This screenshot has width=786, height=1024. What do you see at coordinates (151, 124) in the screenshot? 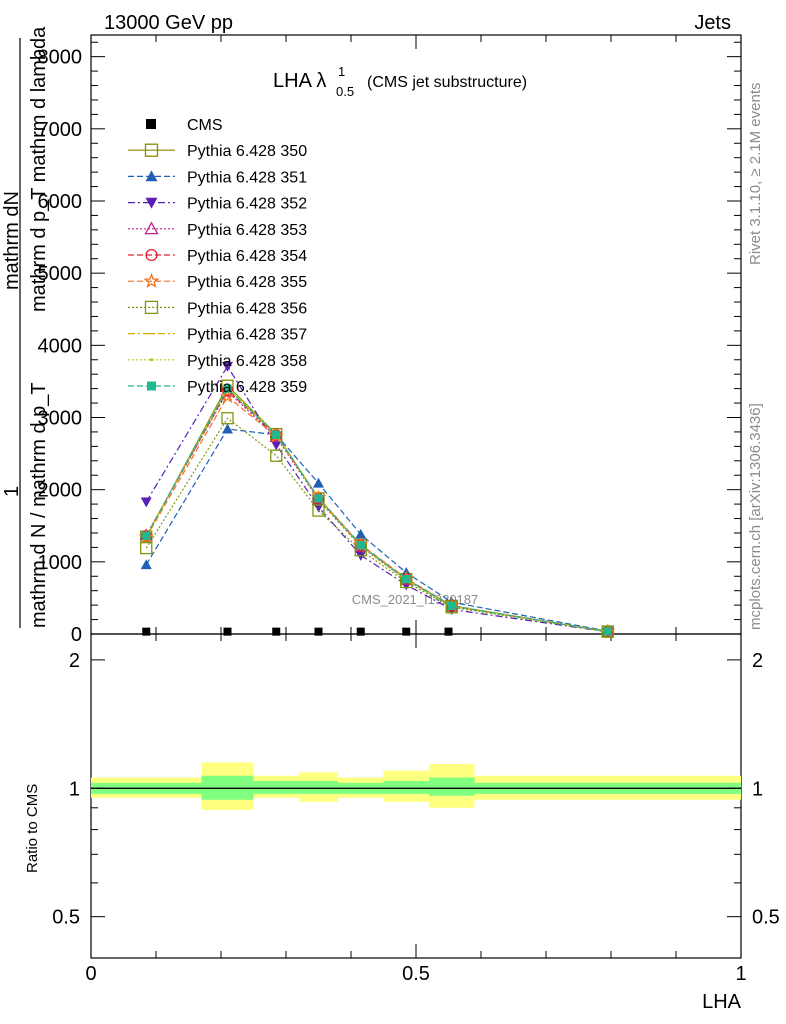
I see `legend-marker-data` at bounding box center [151, 124].